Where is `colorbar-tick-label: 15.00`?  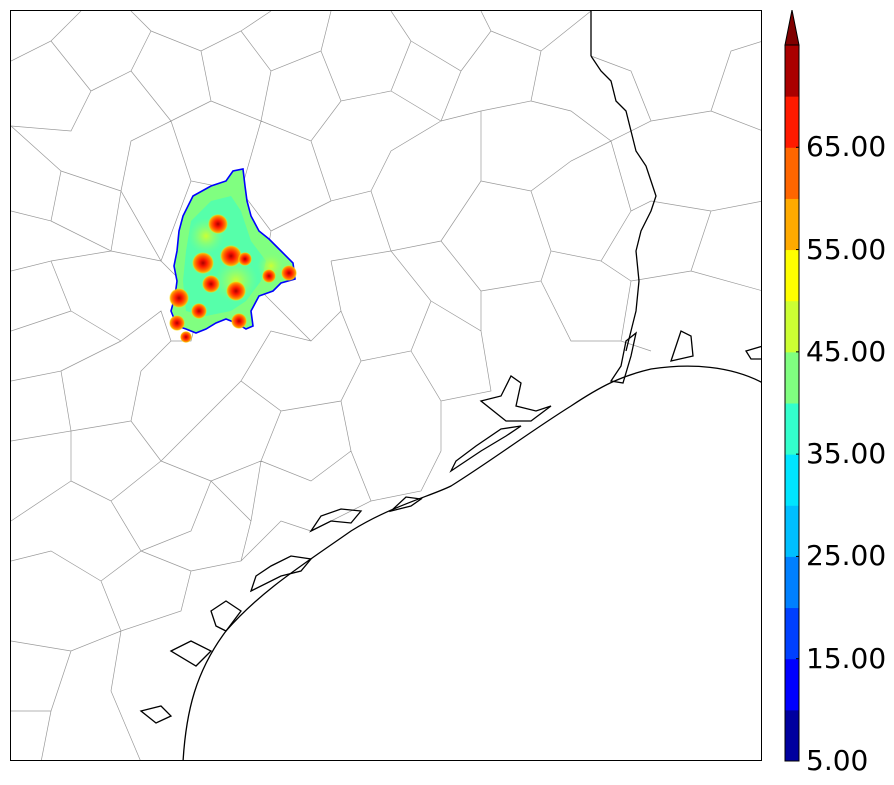
colorbar-tick-label: 15.00 is located at coordinates (846, 658).